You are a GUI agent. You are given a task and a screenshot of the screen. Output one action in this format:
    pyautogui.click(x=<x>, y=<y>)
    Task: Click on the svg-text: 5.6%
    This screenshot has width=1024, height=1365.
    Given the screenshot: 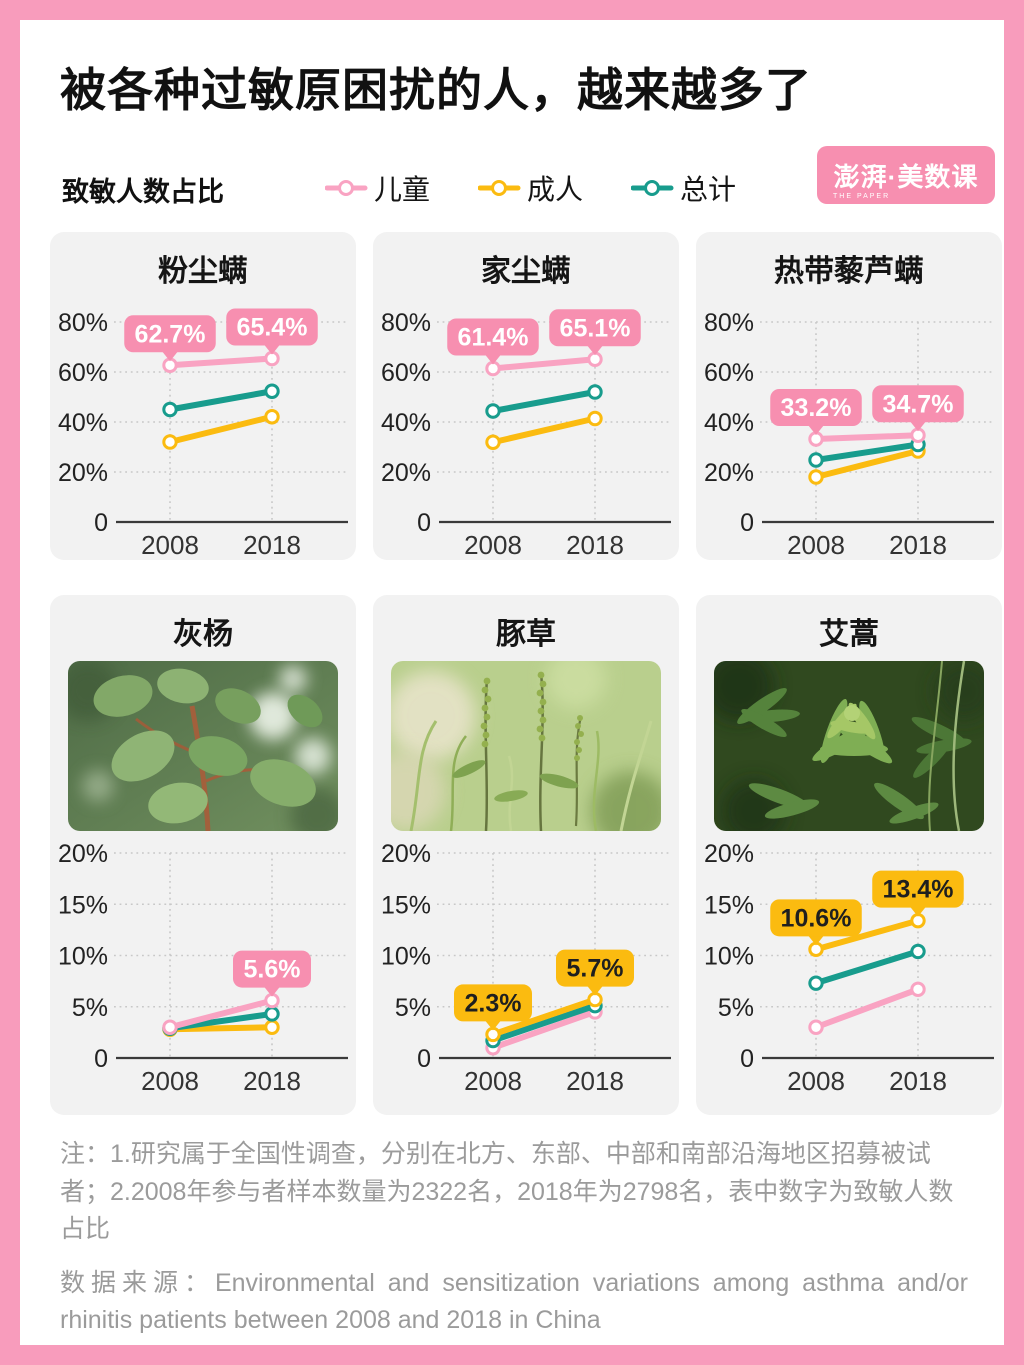 What is the action you would take?
    pyautogui.click(x=272, y=970)
    